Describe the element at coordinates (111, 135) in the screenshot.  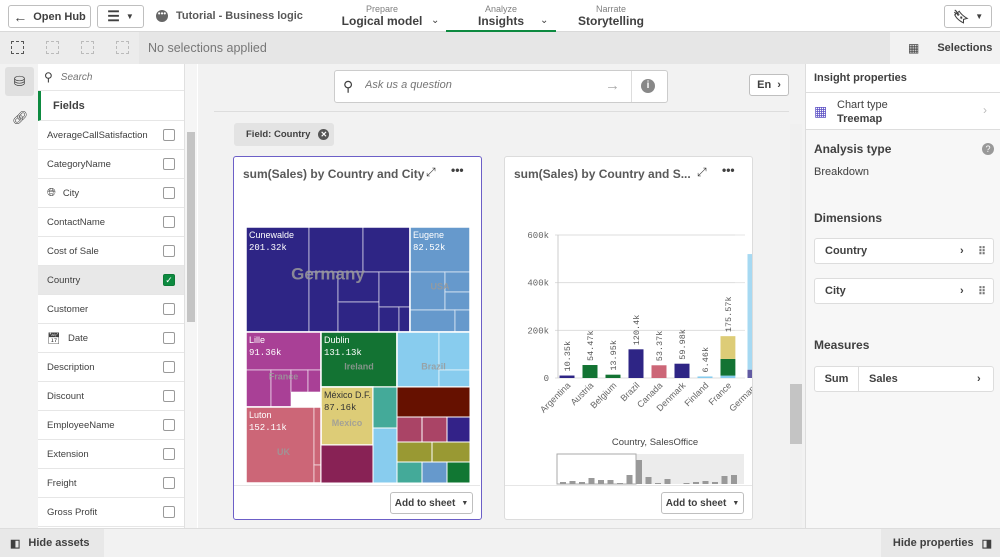
I see `field-item: AverageCallSatisfaction` at that location.